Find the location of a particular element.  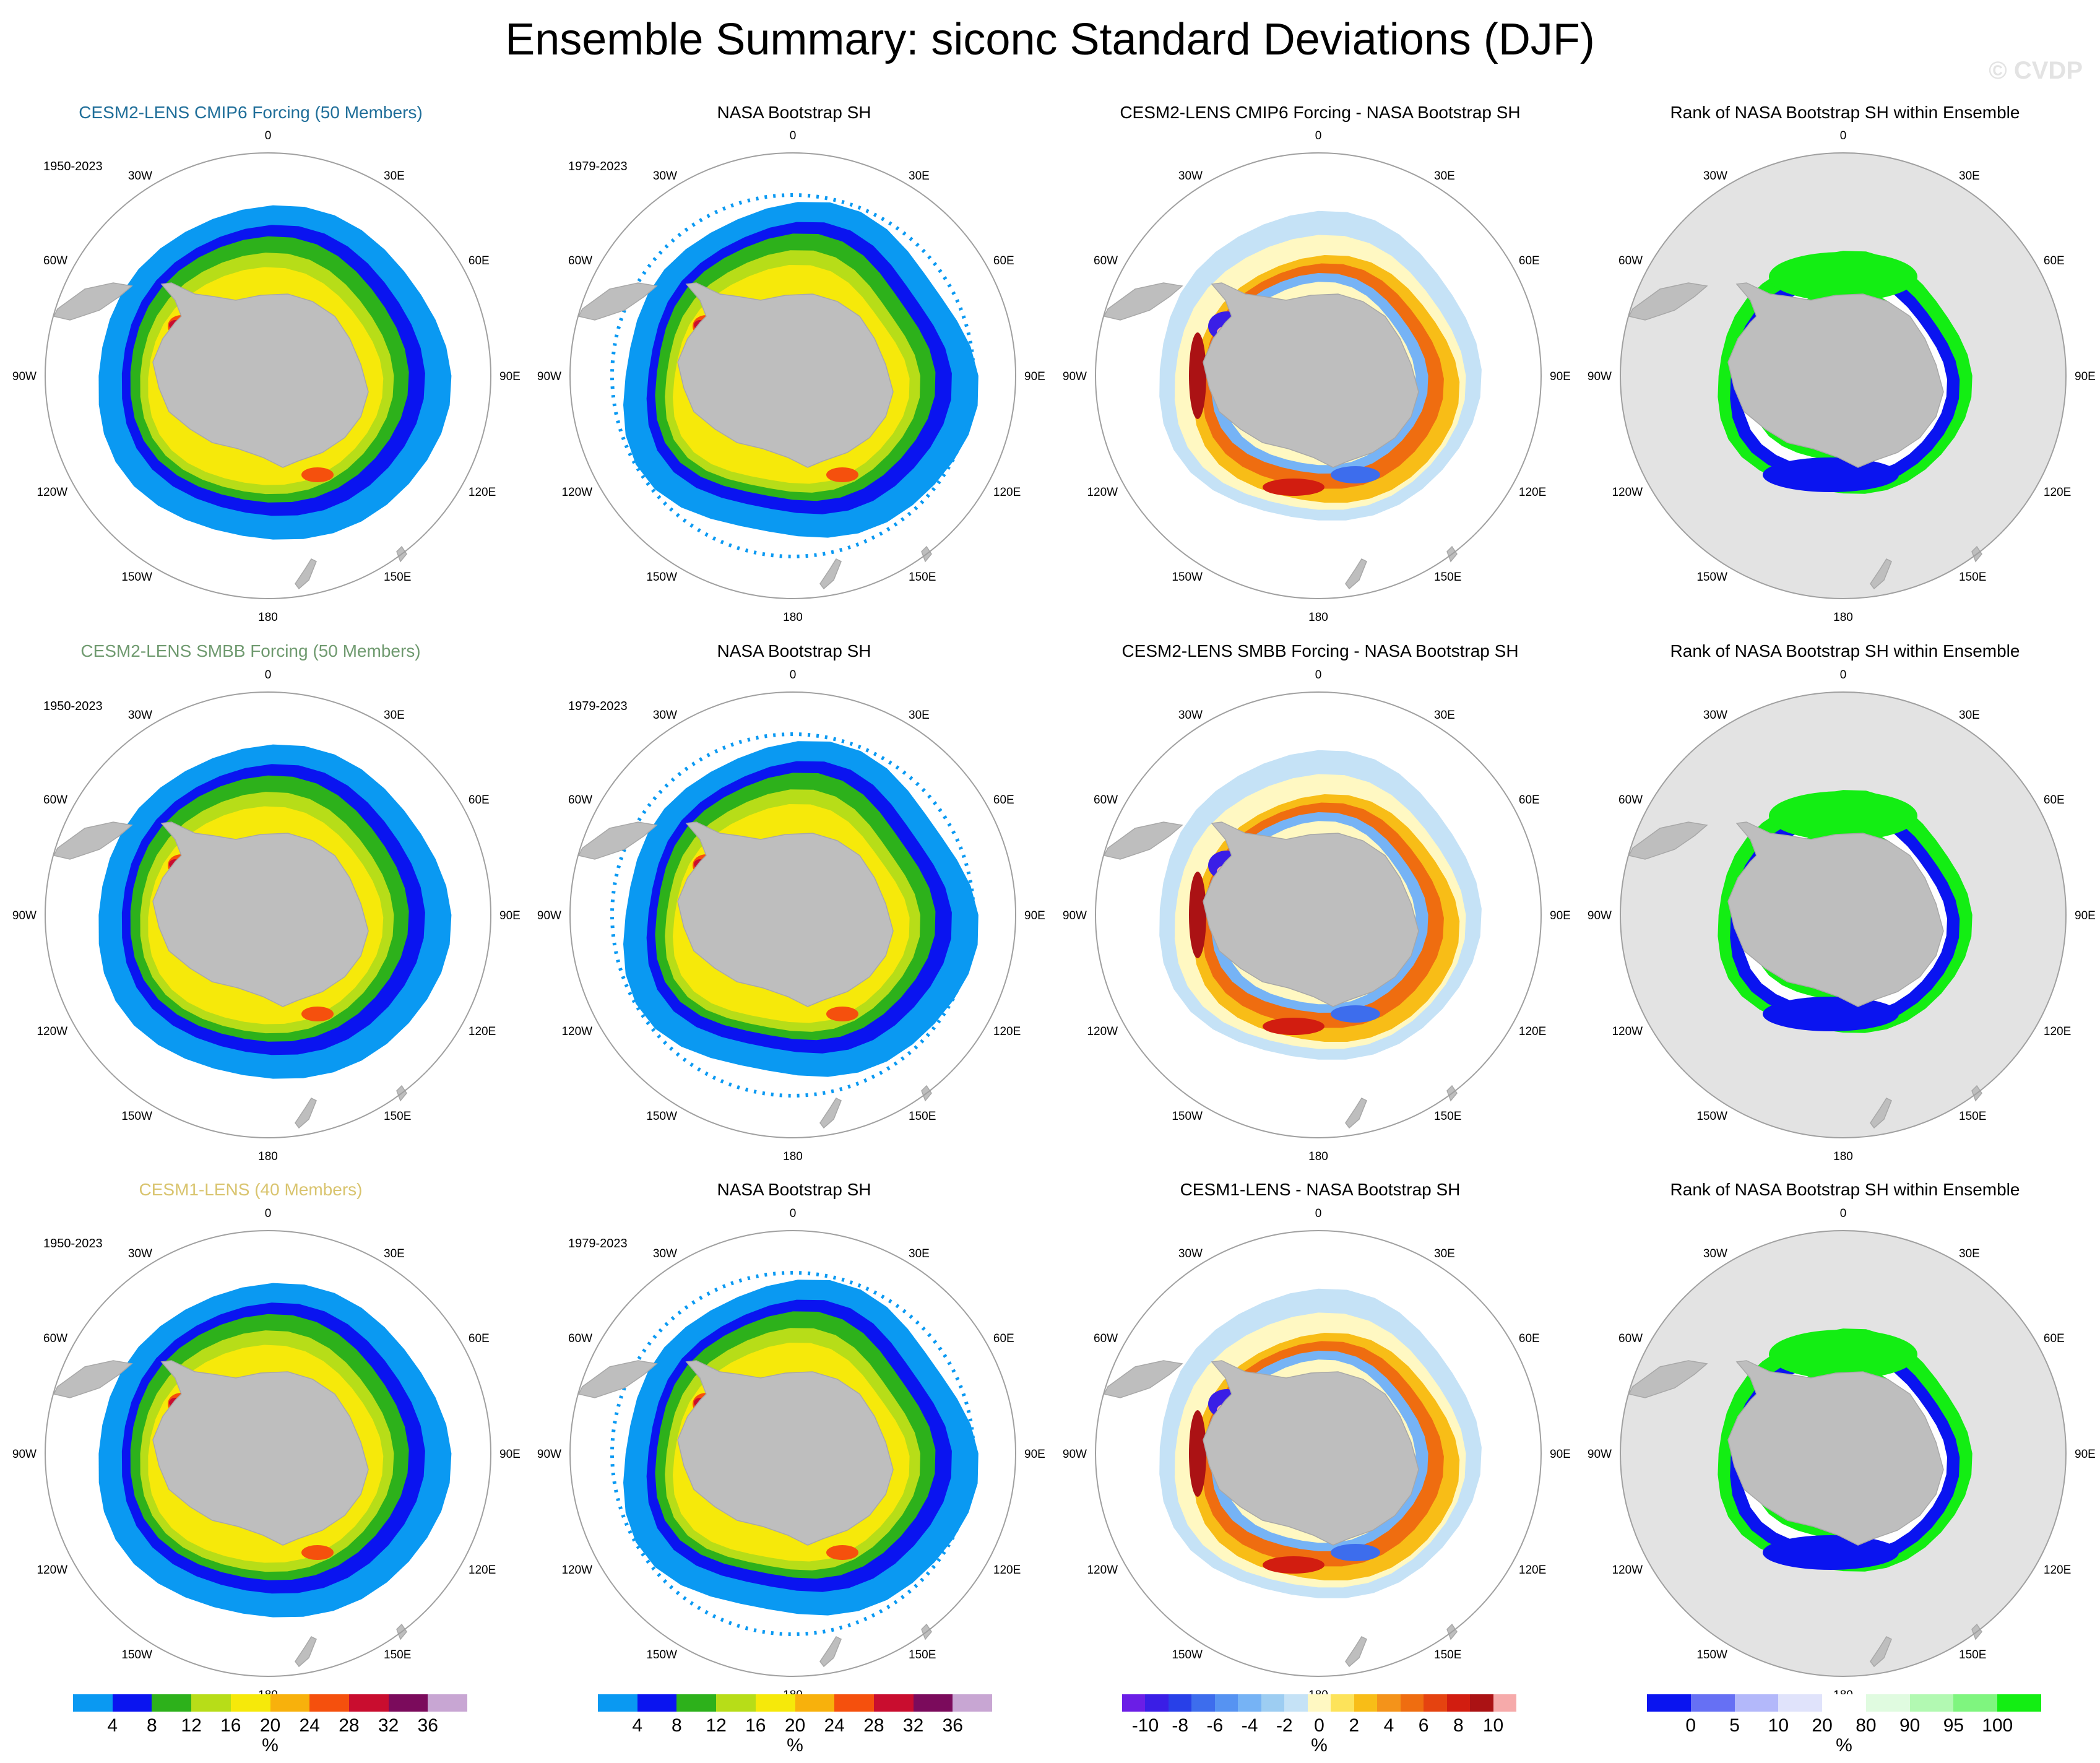

period-r3-obs: 1979-2023 is located at coordinates (598, 1243).